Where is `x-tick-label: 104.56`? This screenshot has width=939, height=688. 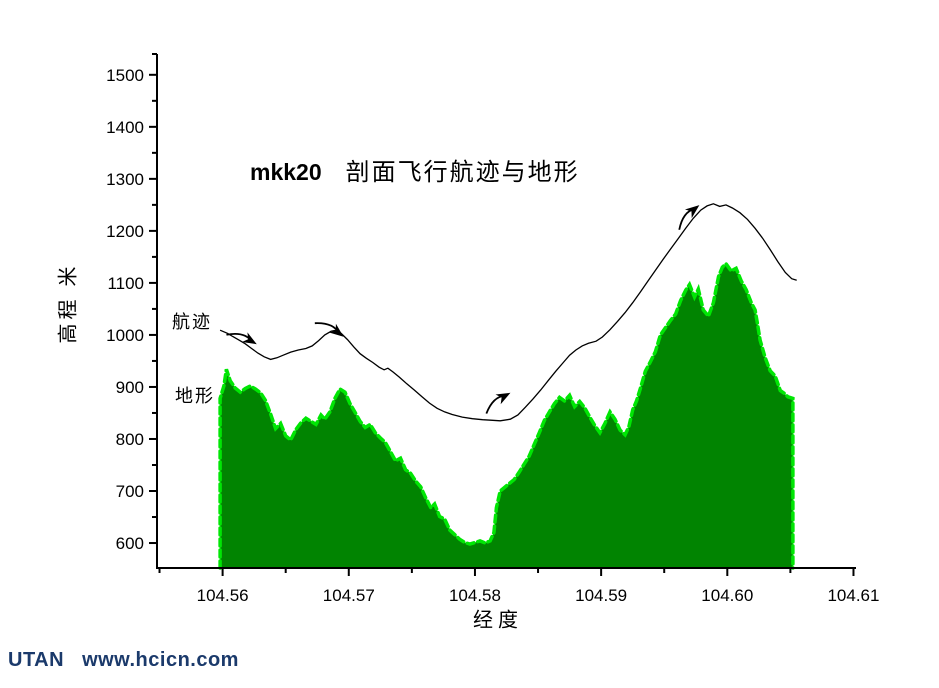 x-tick-label: 104.56 is located at coordinates (223, 595).